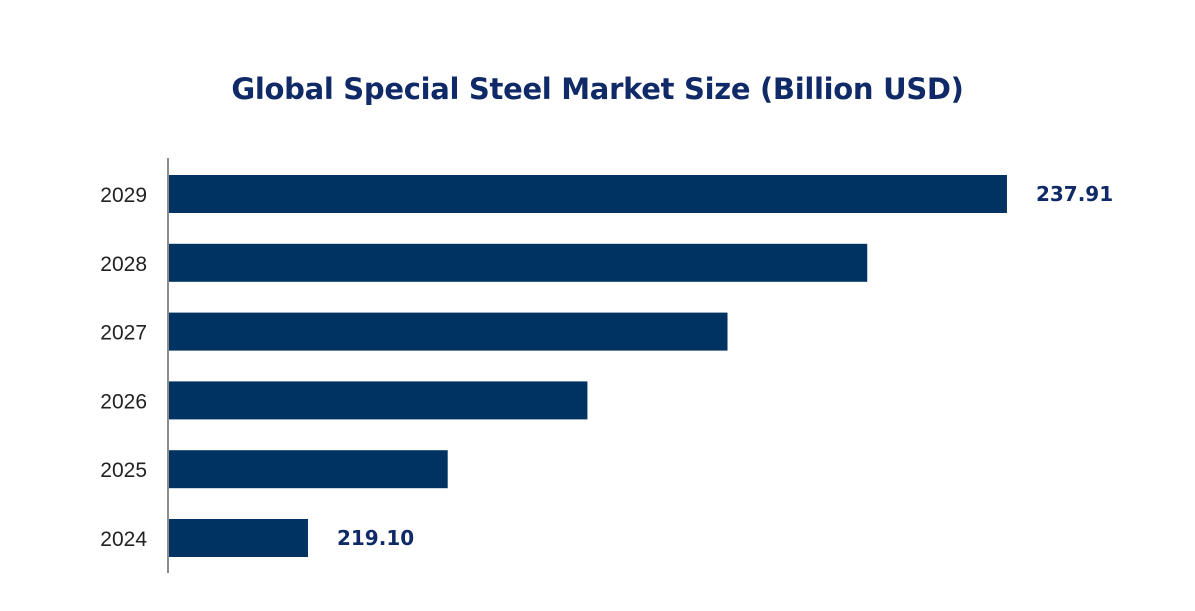 The image size is (1195, 611). Describe the element at coordinates (123, 195) in the screenshot. I see `y-tick-label: 2029` at that location.